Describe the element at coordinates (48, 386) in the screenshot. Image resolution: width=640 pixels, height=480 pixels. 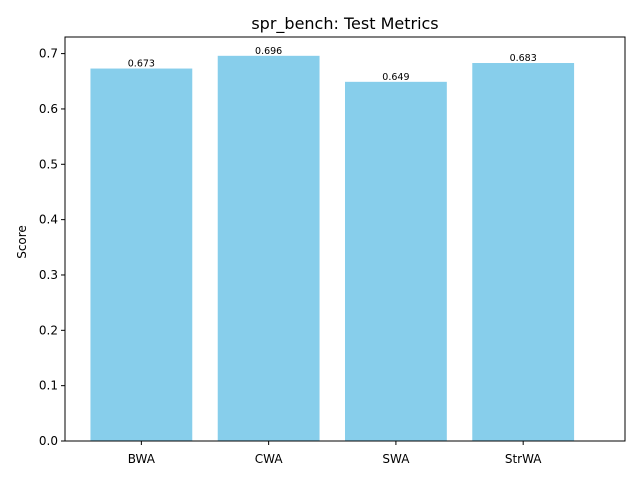
I see `y-tick-label: 0.1` at that location.